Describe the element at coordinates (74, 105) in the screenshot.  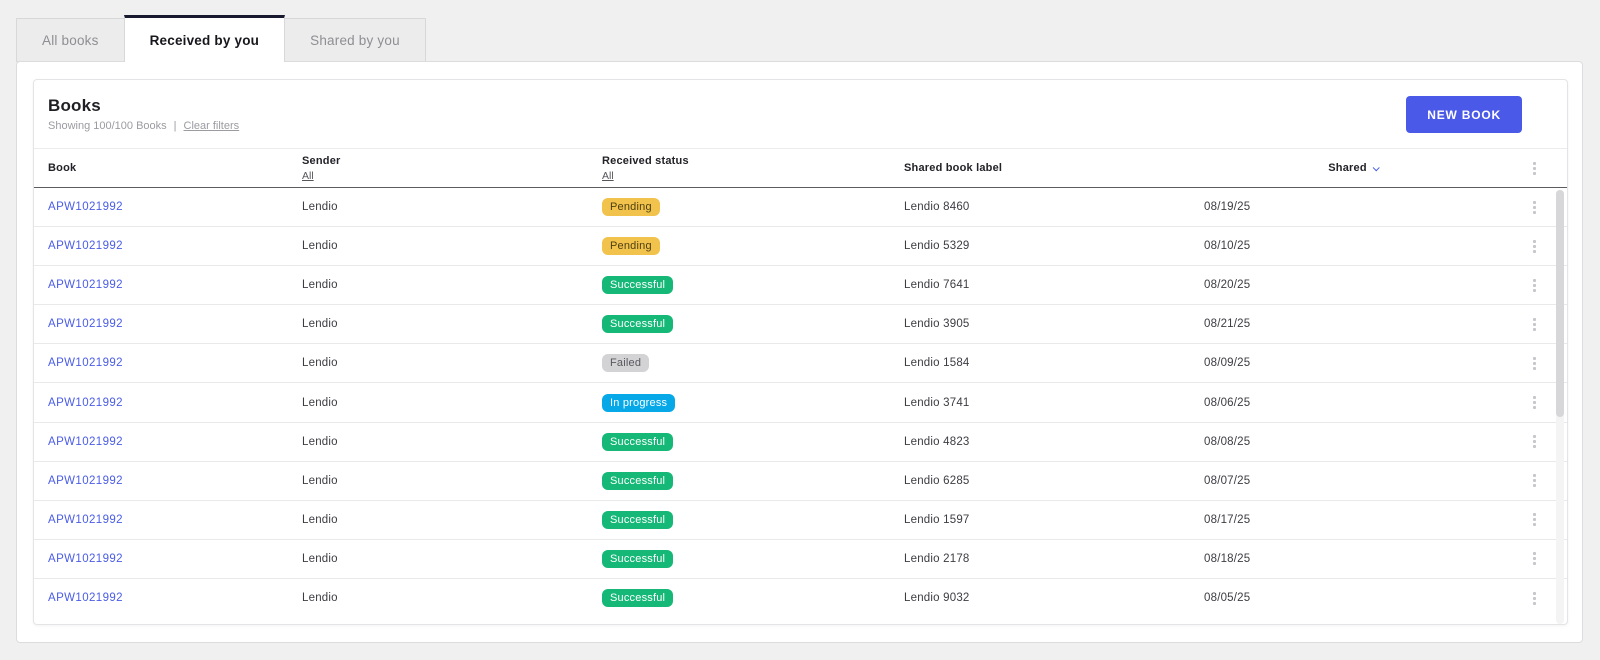
I see `page-title: Books` at that location.